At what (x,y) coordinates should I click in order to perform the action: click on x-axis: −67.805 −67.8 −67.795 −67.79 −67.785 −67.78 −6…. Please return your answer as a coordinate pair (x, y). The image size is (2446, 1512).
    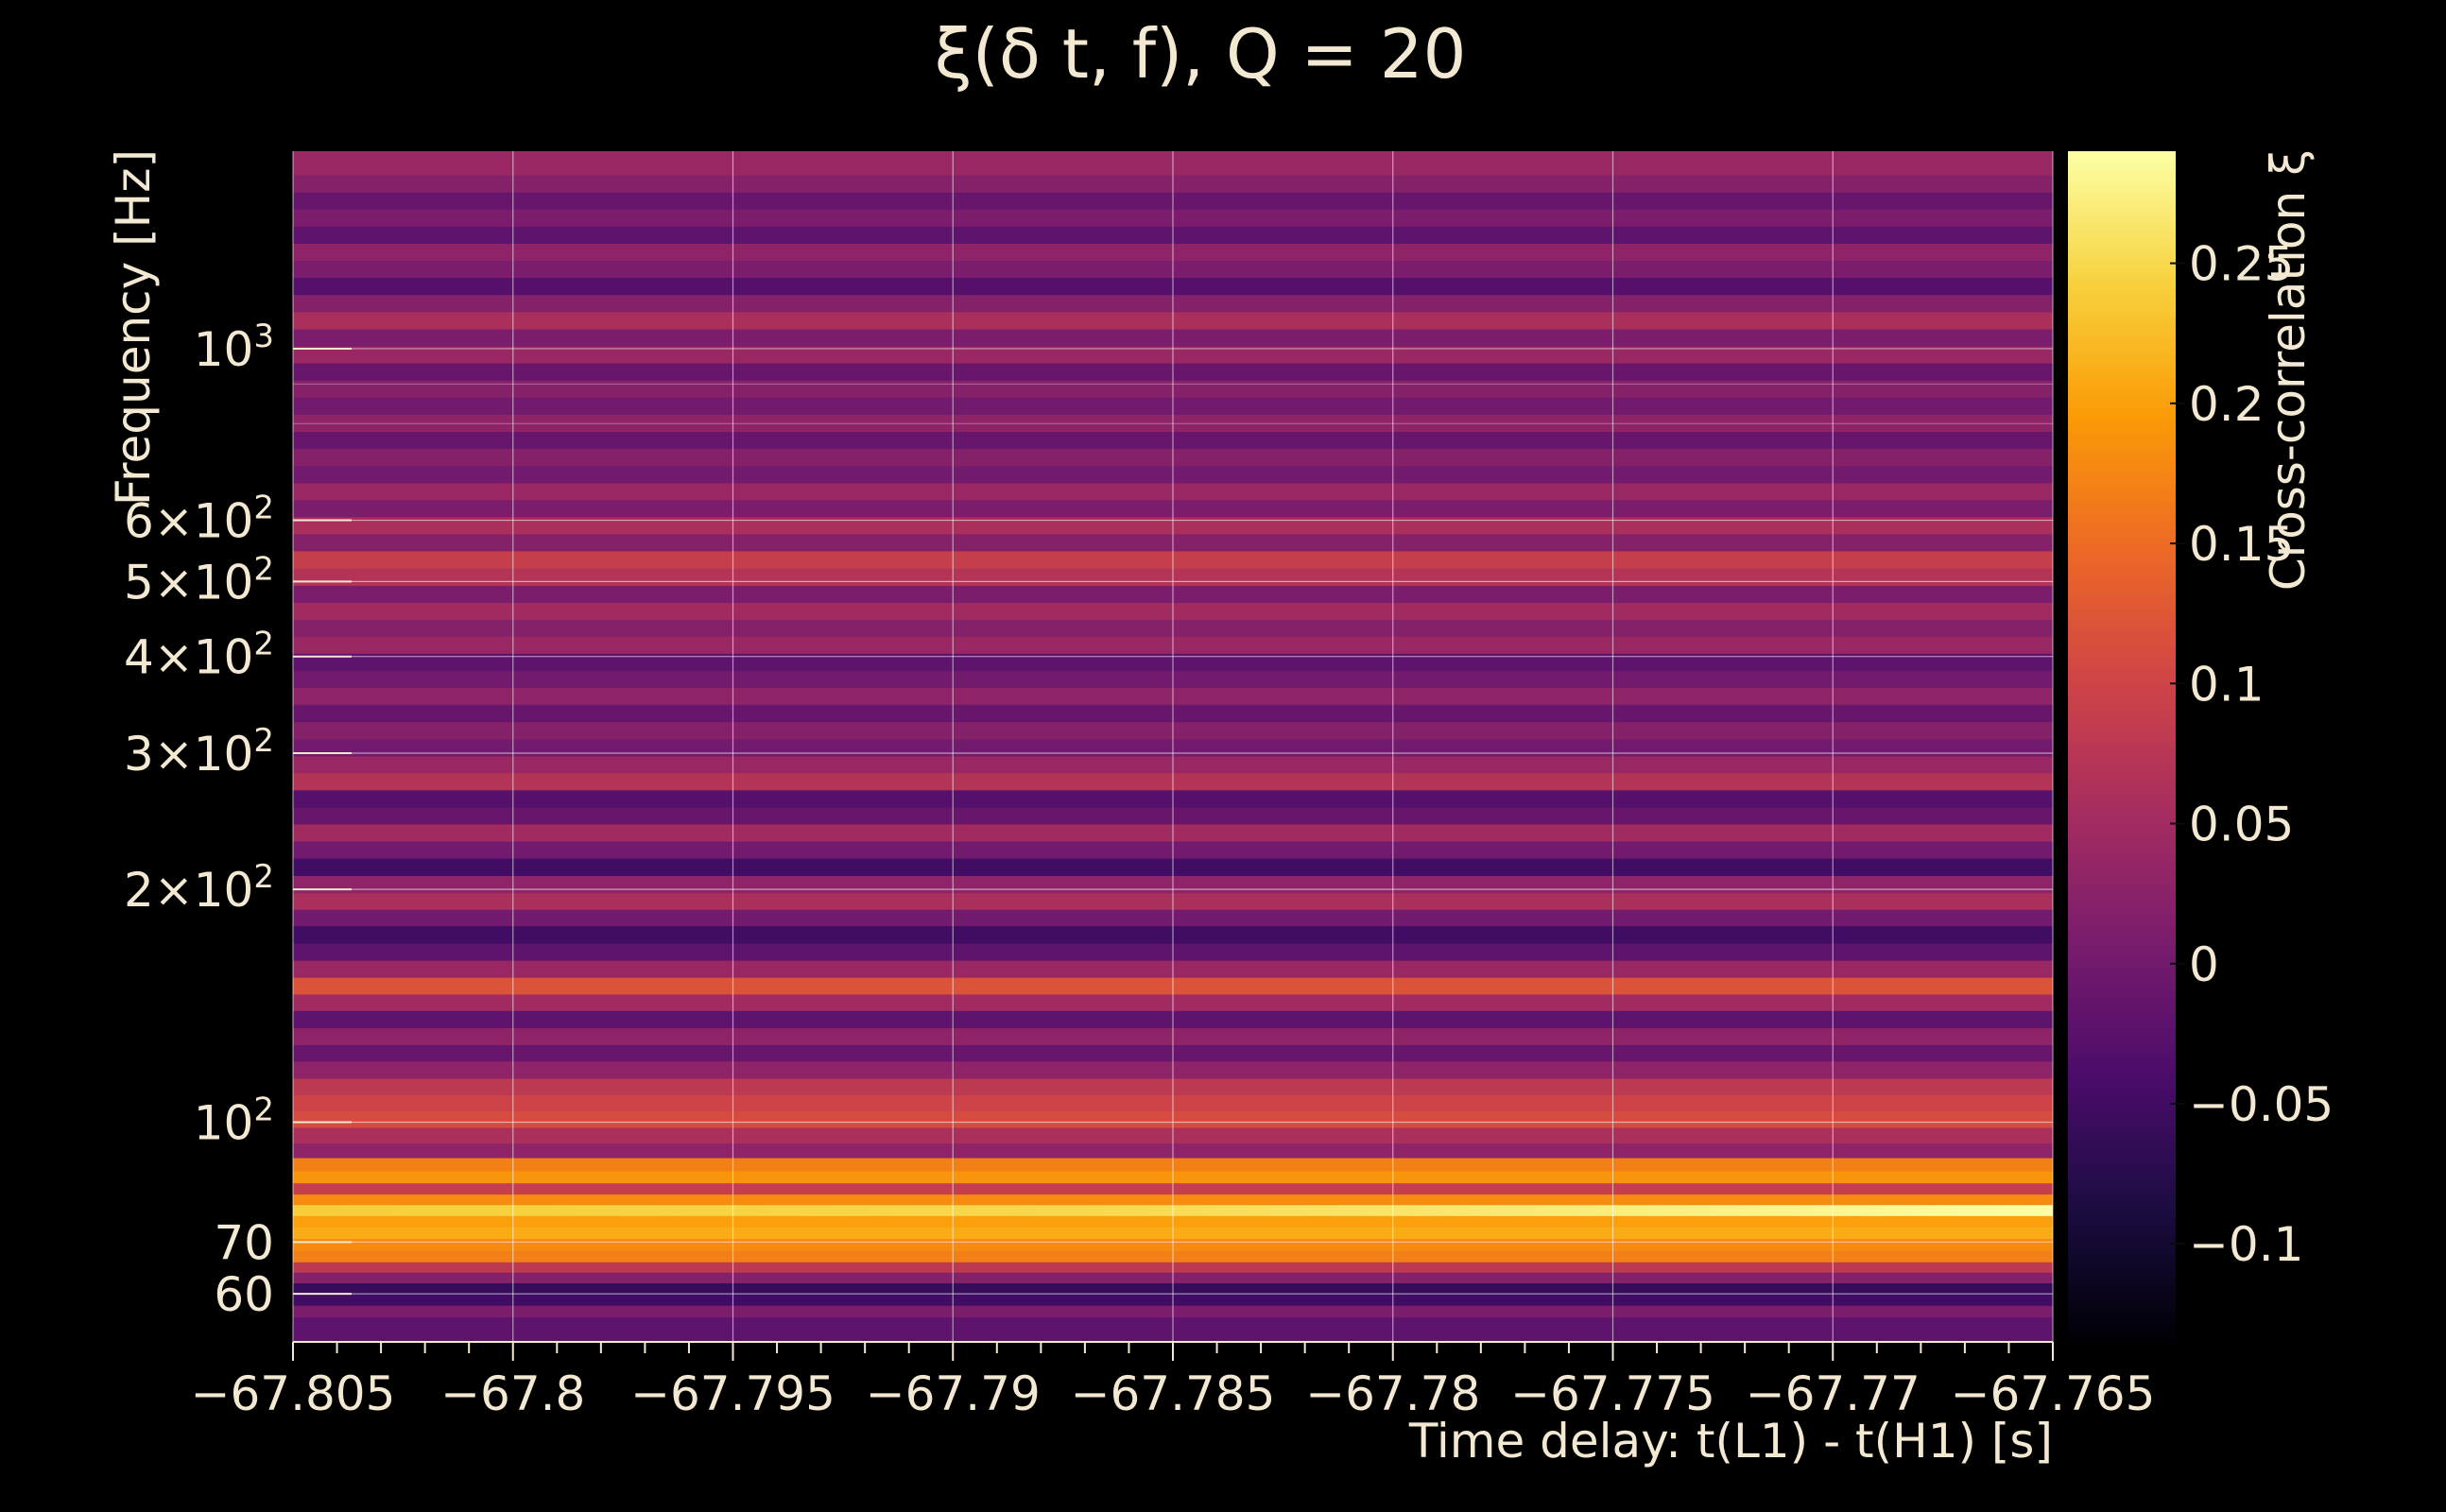
    Looking at the image, I should click on (1173, 1381).